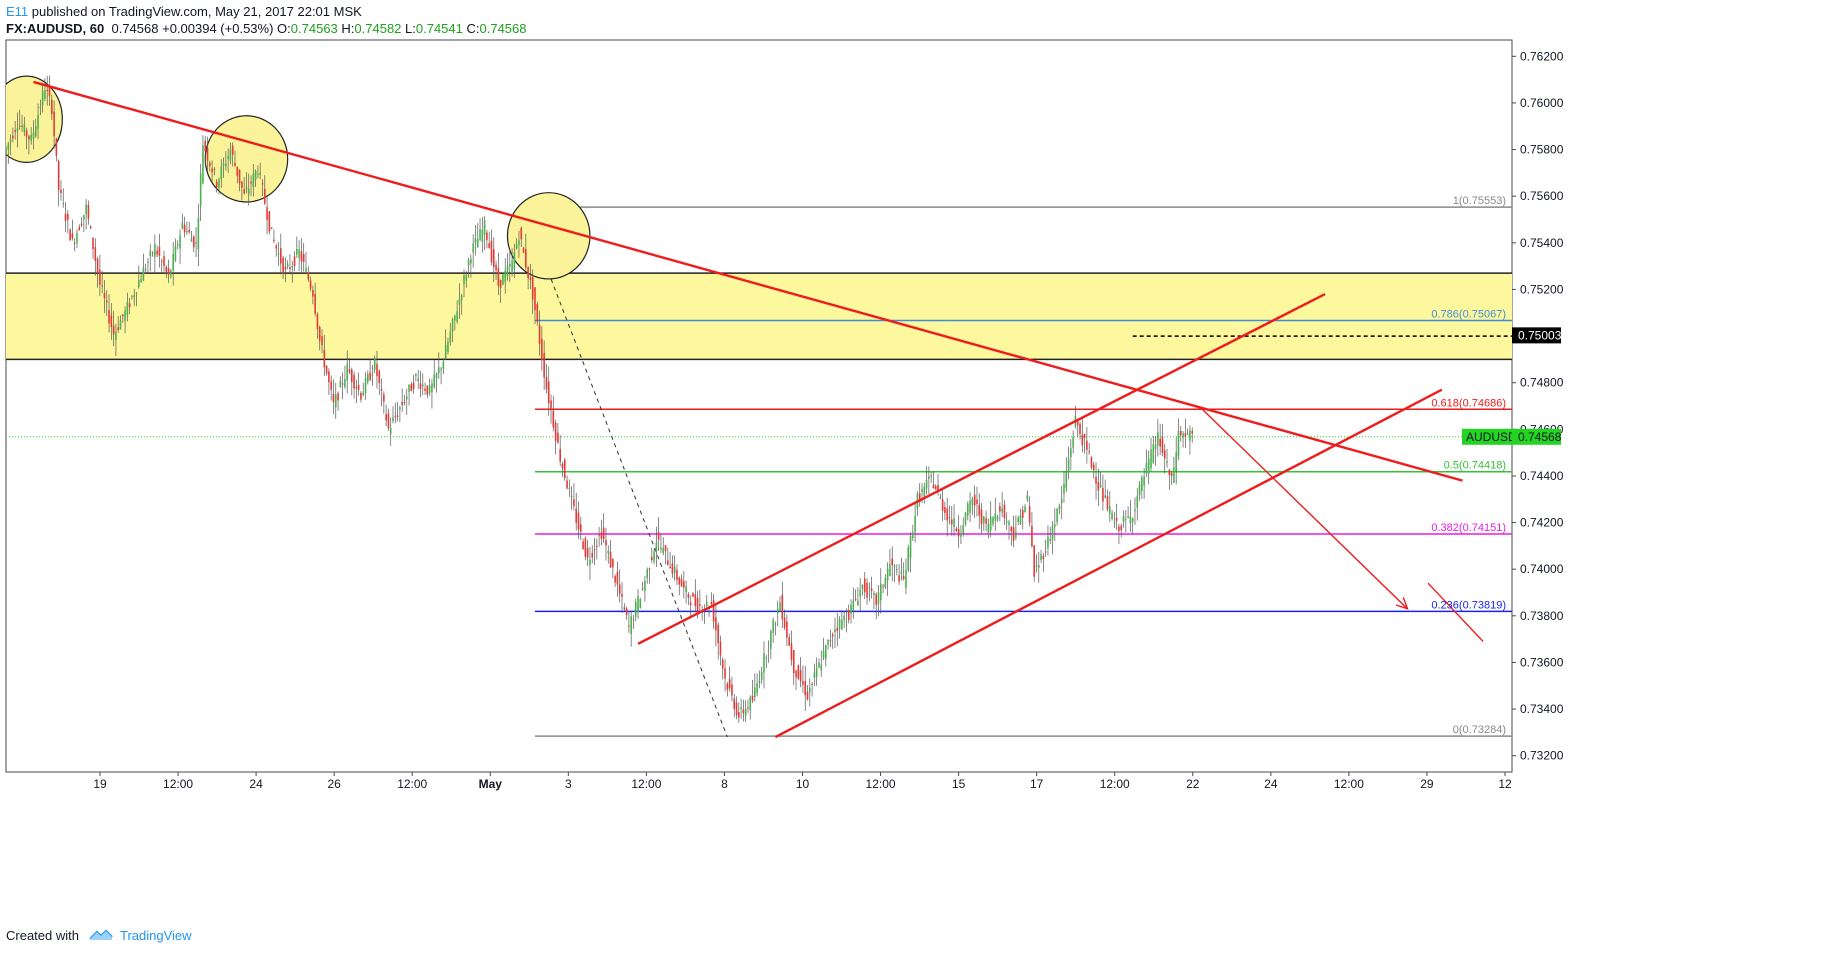  Describe the element at coordinates (55, 28) in the screenshot. I see `symbol-label: FX:AUDUSD, 60` at that location.